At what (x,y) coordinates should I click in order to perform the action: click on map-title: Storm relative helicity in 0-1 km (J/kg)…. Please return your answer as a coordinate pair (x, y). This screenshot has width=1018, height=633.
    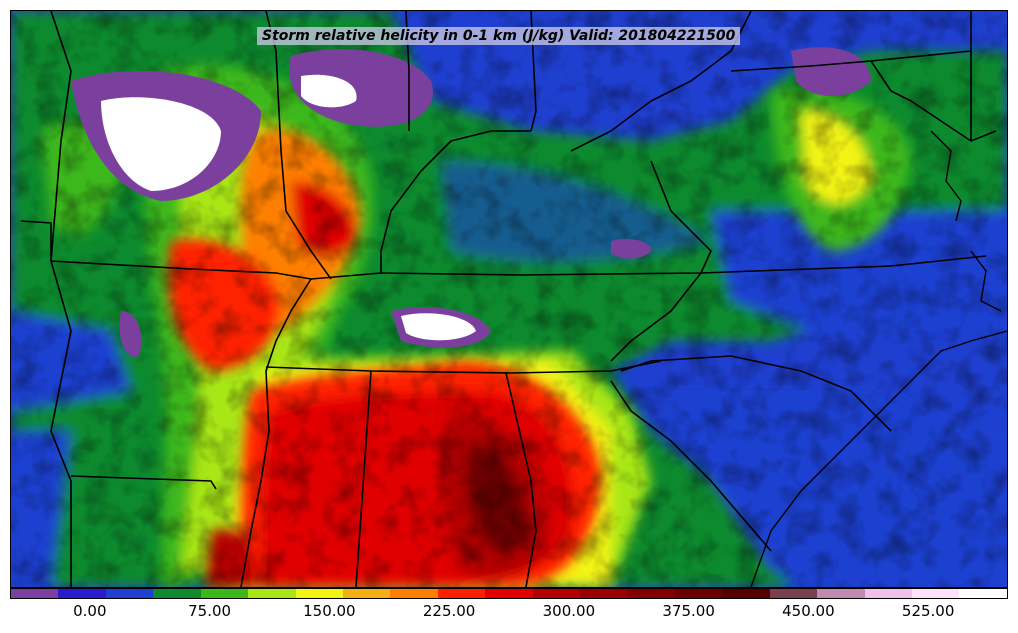
    Looking at the image, I should click on (499, 36).